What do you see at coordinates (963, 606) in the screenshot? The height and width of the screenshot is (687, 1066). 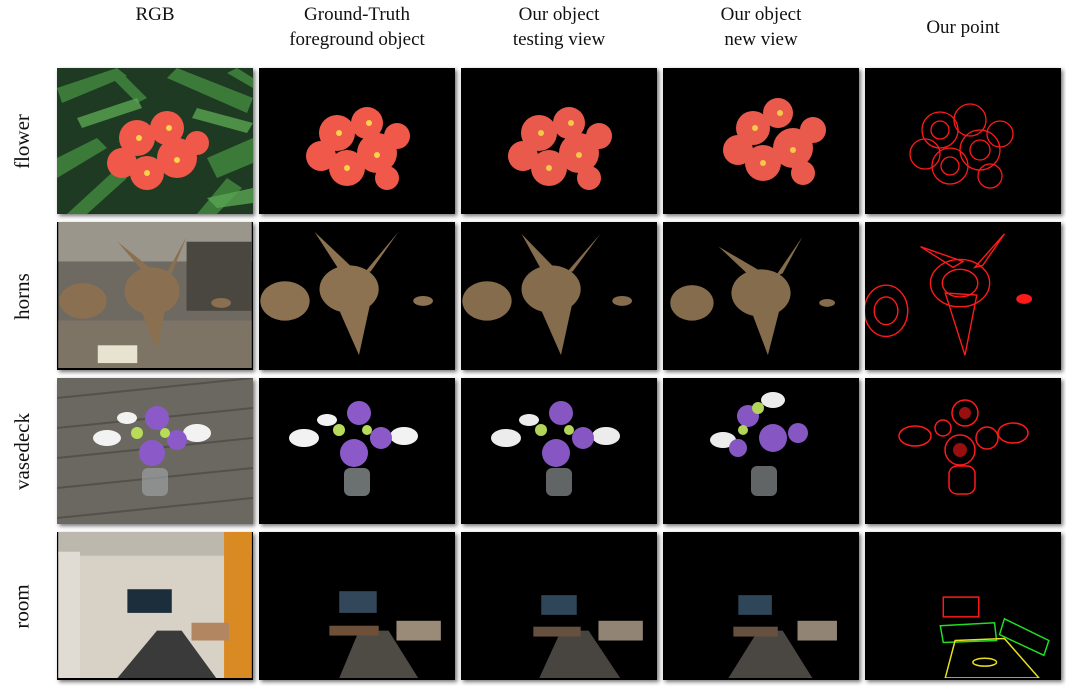 I see `image-room-point` at bounding box center [963, 606].